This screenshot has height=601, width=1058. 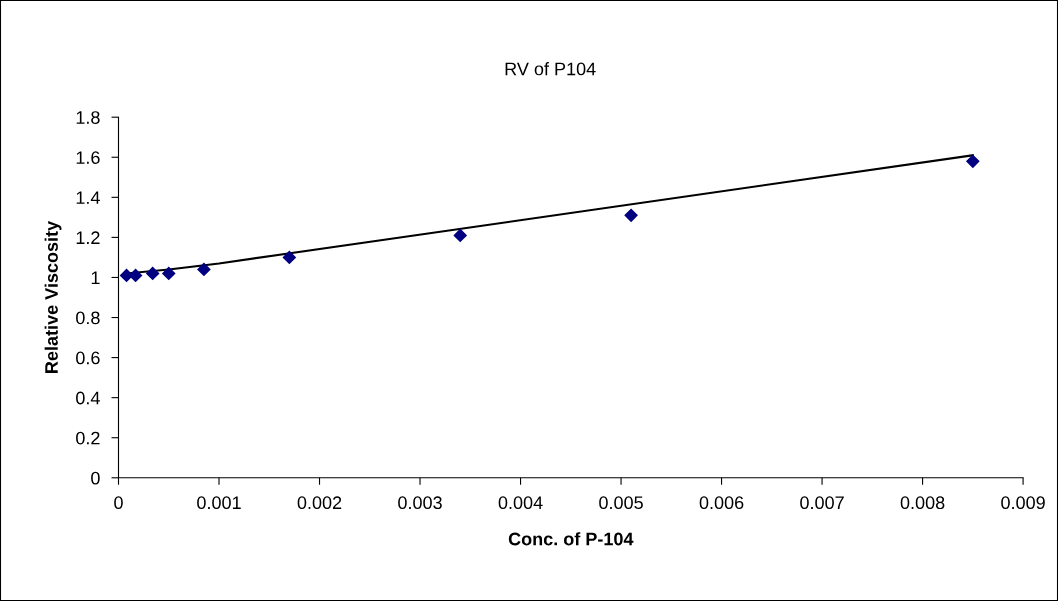 What do you see at coordinates (822, 503) in the screenshot?
I see `x-tick-label: 0.007` at bounding box center [822, 503].